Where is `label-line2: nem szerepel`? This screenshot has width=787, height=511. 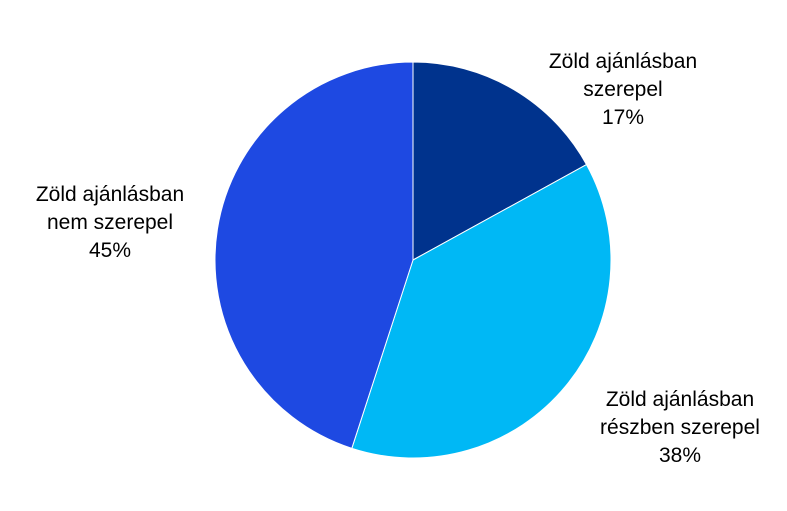
label-line2: nem szerepel is located at coordinates (110, 222).